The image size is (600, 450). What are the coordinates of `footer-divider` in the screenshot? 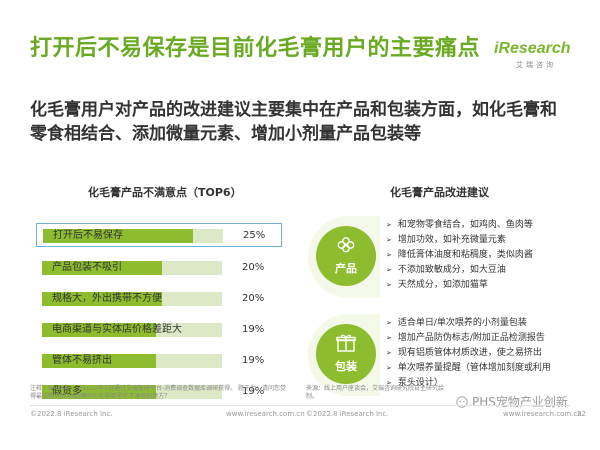 It's located at (300, 405).